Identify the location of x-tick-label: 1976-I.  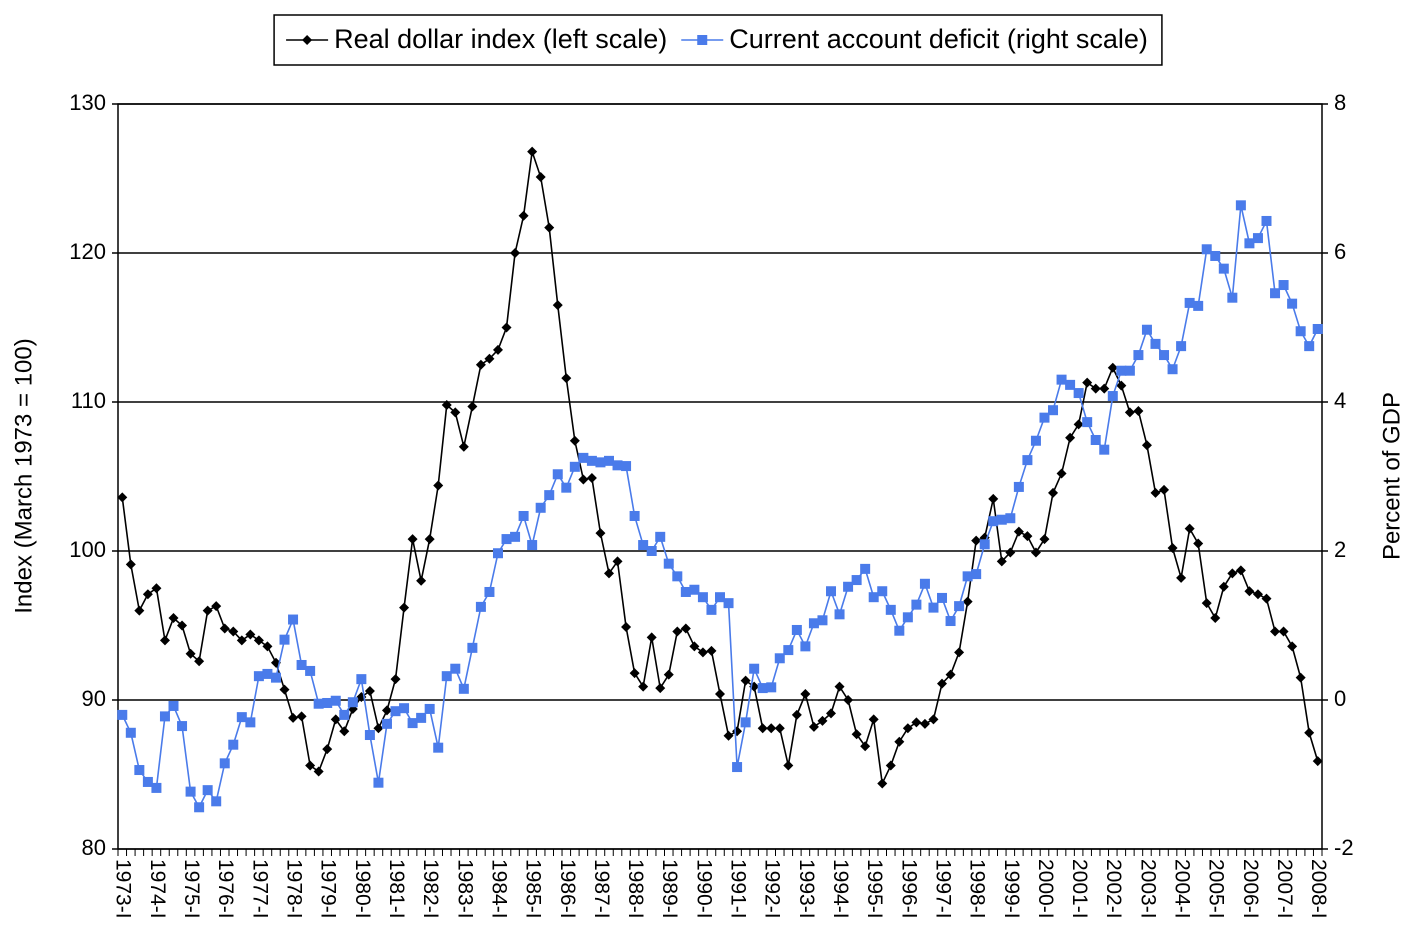
(225, 889).